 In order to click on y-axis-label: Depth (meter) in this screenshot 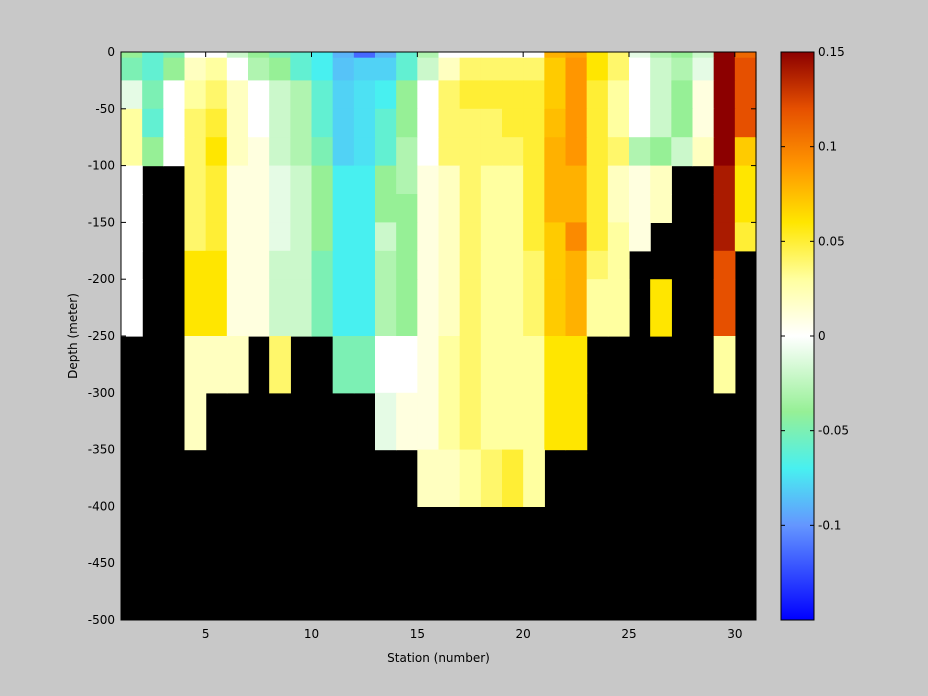, I will do `click(73, 336)`.